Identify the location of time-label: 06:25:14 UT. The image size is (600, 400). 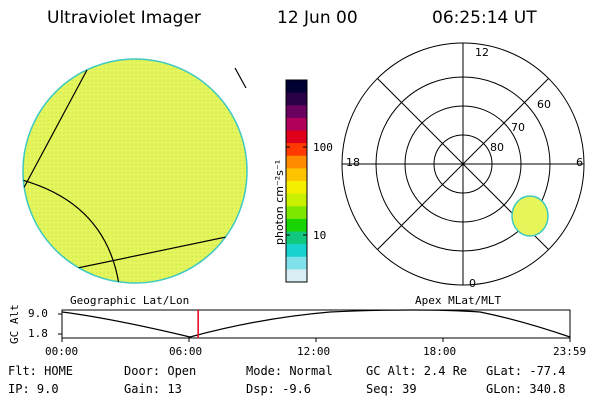
(484, 18).